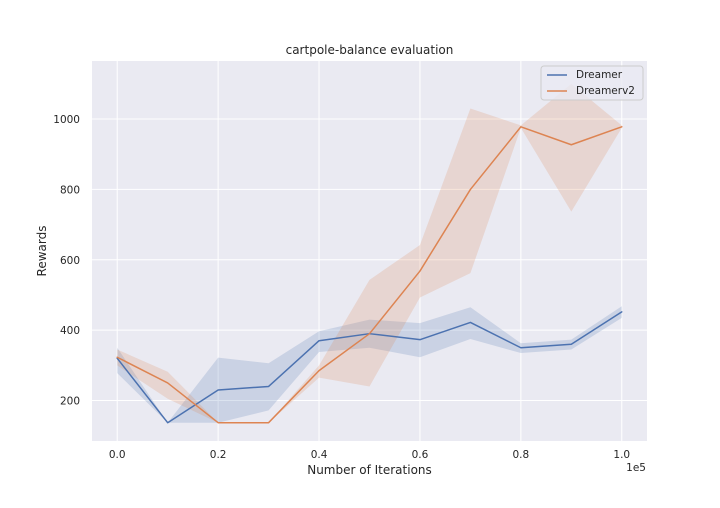 Image resolution: width=720 pixels, height=508 pixels. What do you see at coordinates (70, 190) in the screenshot?
I see `y-tick-label: 800` at bounding box center [70, 190].